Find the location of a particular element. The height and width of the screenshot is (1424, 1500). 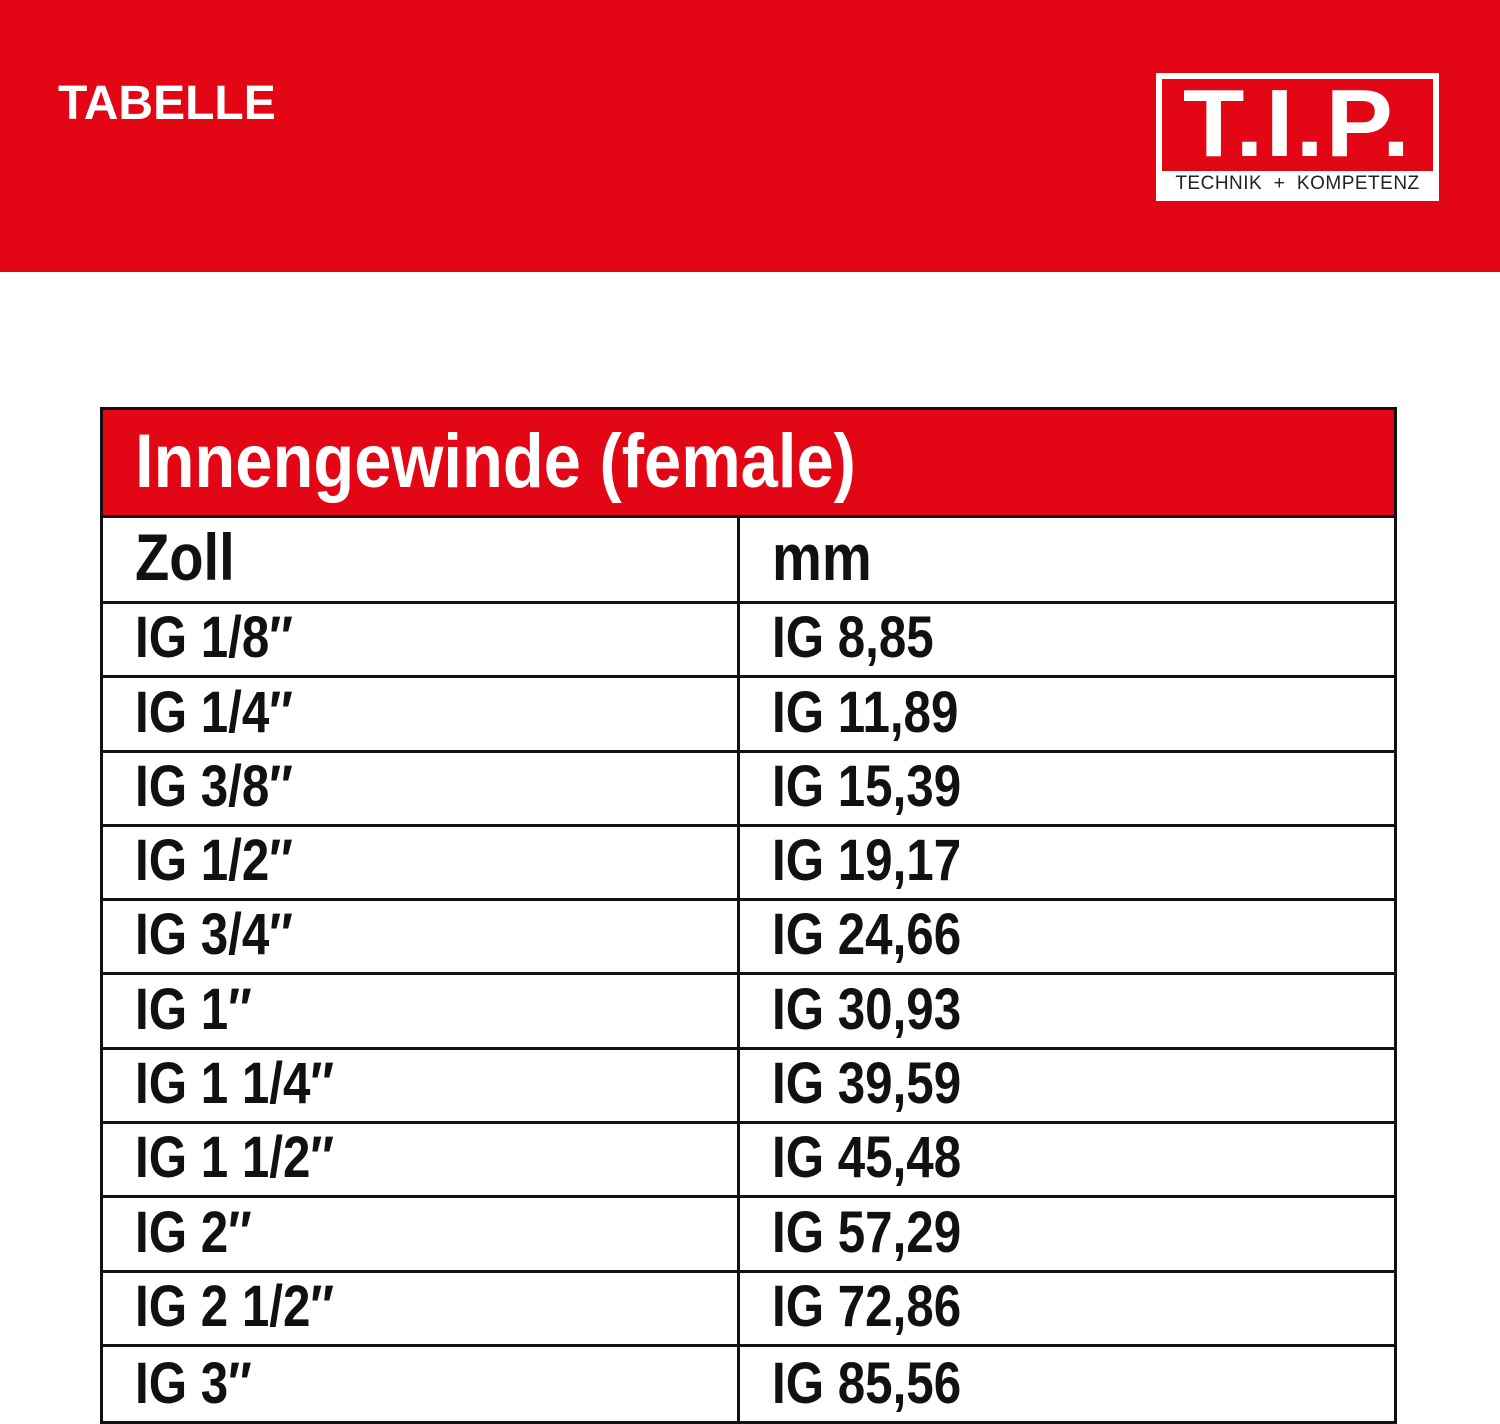

cell-value: IG 19,17 is located at coordinates (867, 861).